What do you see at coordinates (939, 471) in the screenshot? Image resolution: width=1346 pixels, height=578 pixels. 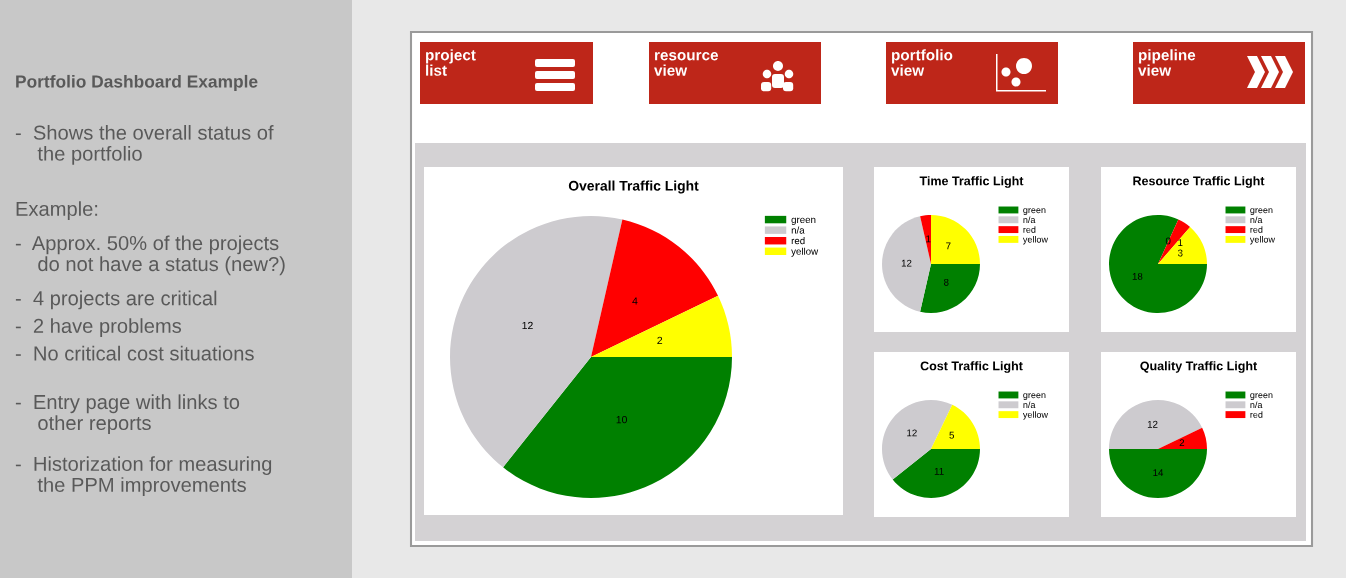 I see `data-label: 11` at bounding box center [939, 471].